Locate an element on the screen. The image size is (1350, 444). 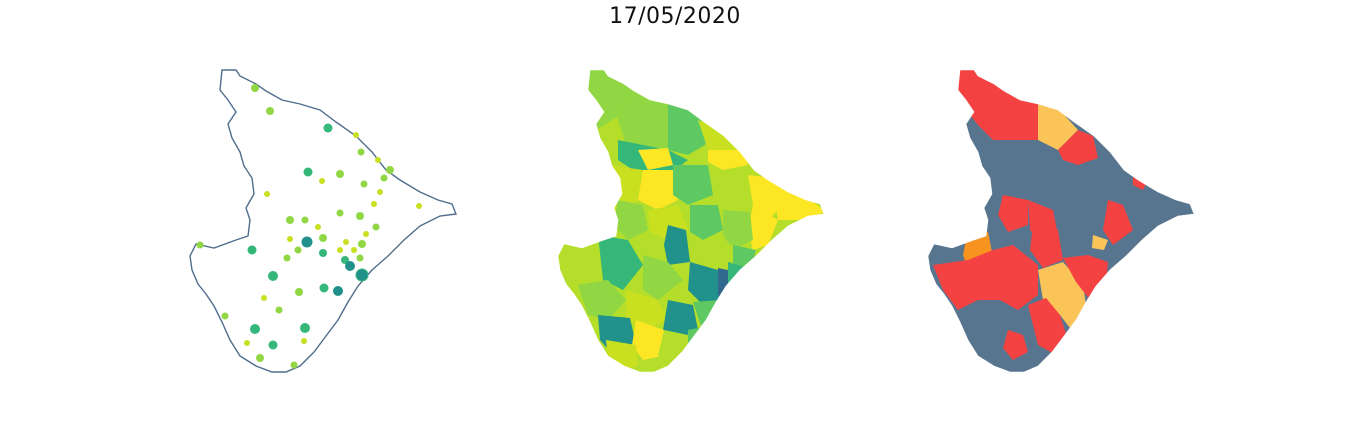
state-outline is located at coordinates (323, 221).